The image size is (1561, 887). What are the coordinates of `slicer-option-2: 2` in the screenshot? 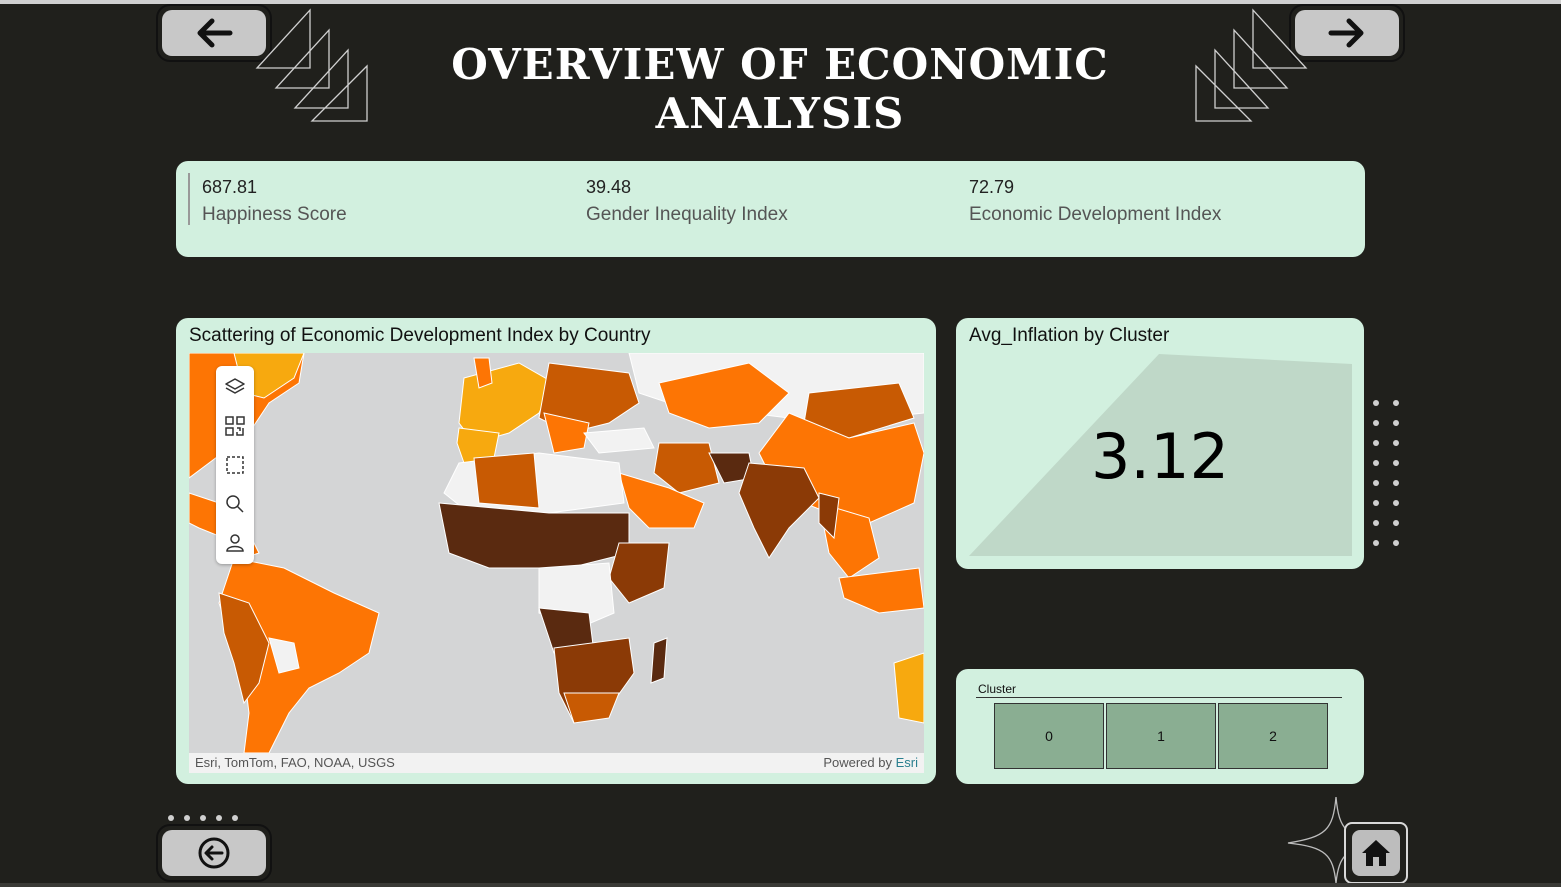 It's located at (1273, 736).